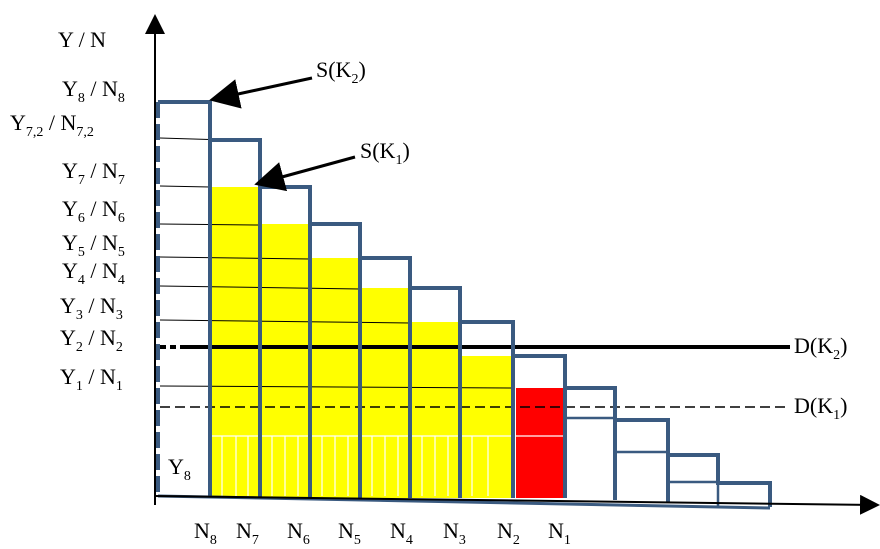 The width and height of the screenshot is (880, 549). I want to click on x-tick-label-n6: N6, so click(298, 533).